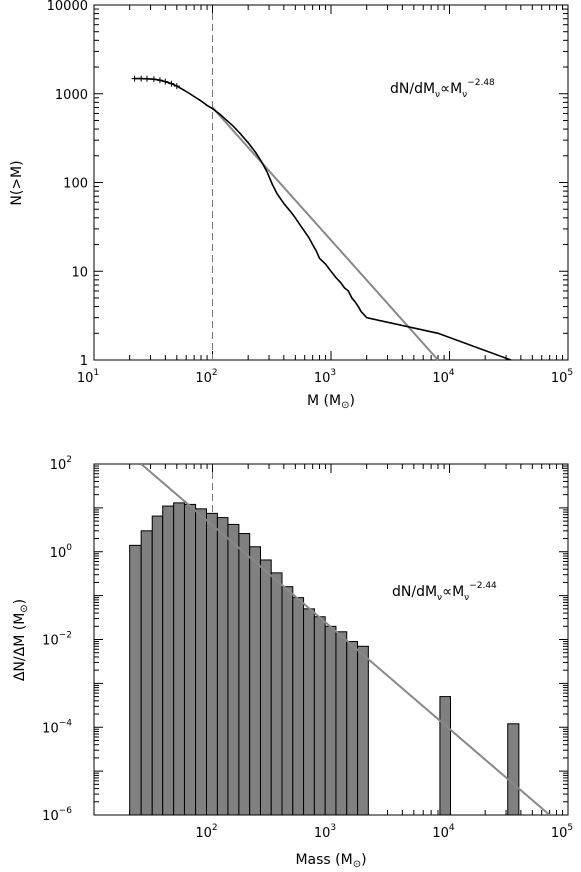  What do you see at coordinates (88, 377) in the screenshot?
I see `x-tick-label: 10¹` at bounding box center [88, 377].